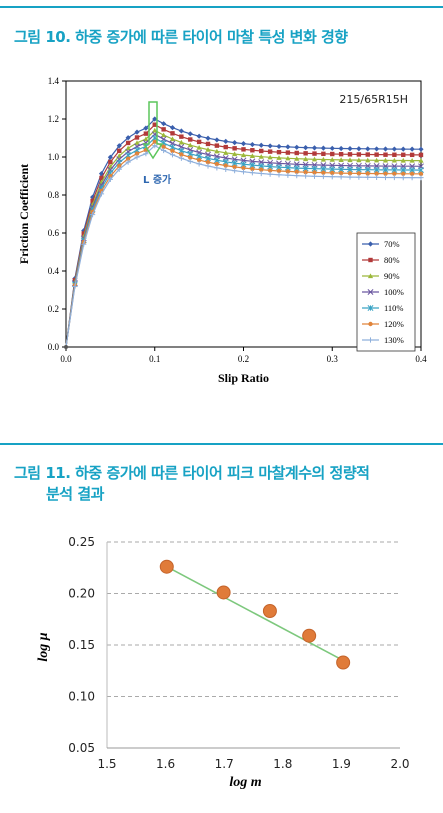  What do you see at coordinates (154, 359) in the screenshot?
I see `x-tick-label: 0.1` at bounding box center [154, 359].